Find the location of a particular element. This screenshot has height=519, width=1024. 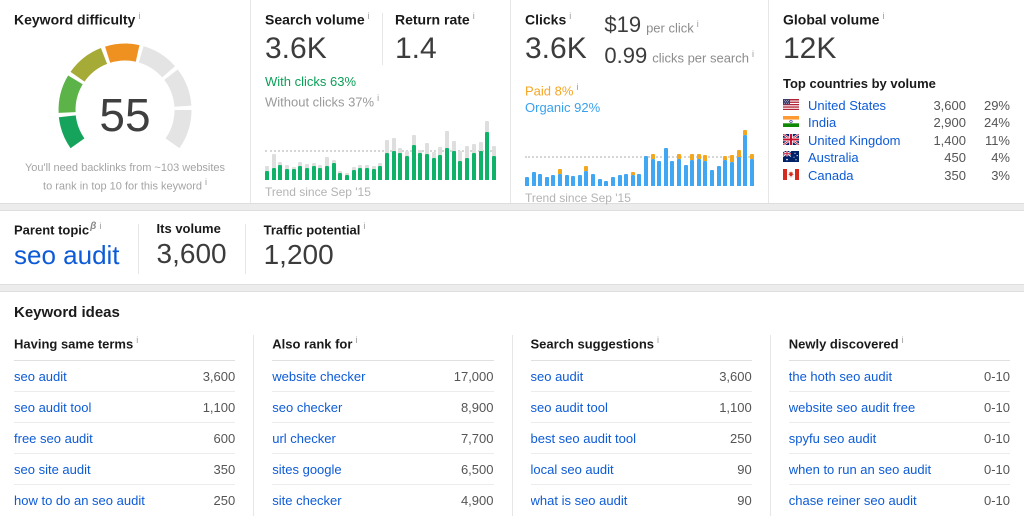

parent-topic-link: seo audit is located at coordinates (67, 255).